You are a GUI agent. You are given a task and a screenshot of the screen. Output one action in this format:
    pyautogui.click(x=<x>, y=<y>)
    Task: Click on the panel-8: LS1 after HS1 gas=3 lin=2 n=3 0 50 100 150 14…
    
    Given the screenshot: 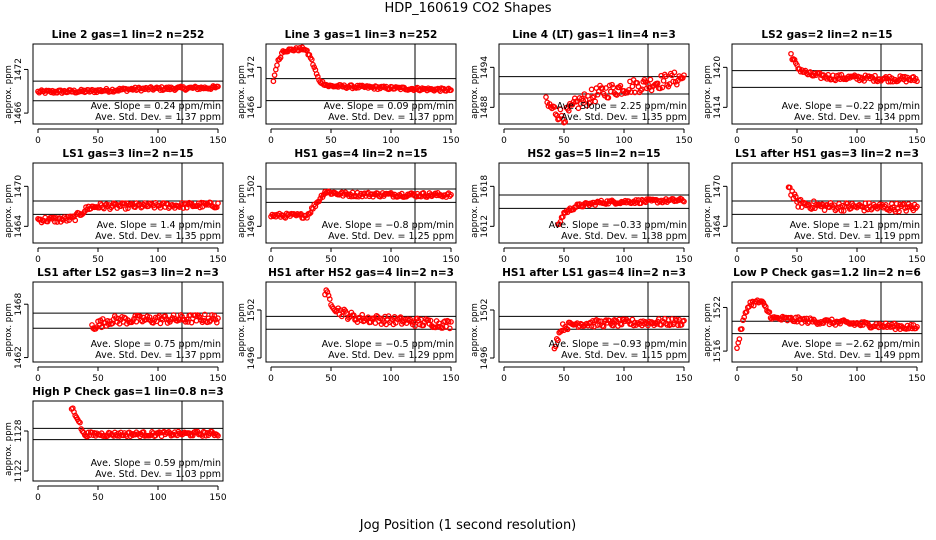 What is the action you would take?
    pyautogui.click(x=814, y=206)
    